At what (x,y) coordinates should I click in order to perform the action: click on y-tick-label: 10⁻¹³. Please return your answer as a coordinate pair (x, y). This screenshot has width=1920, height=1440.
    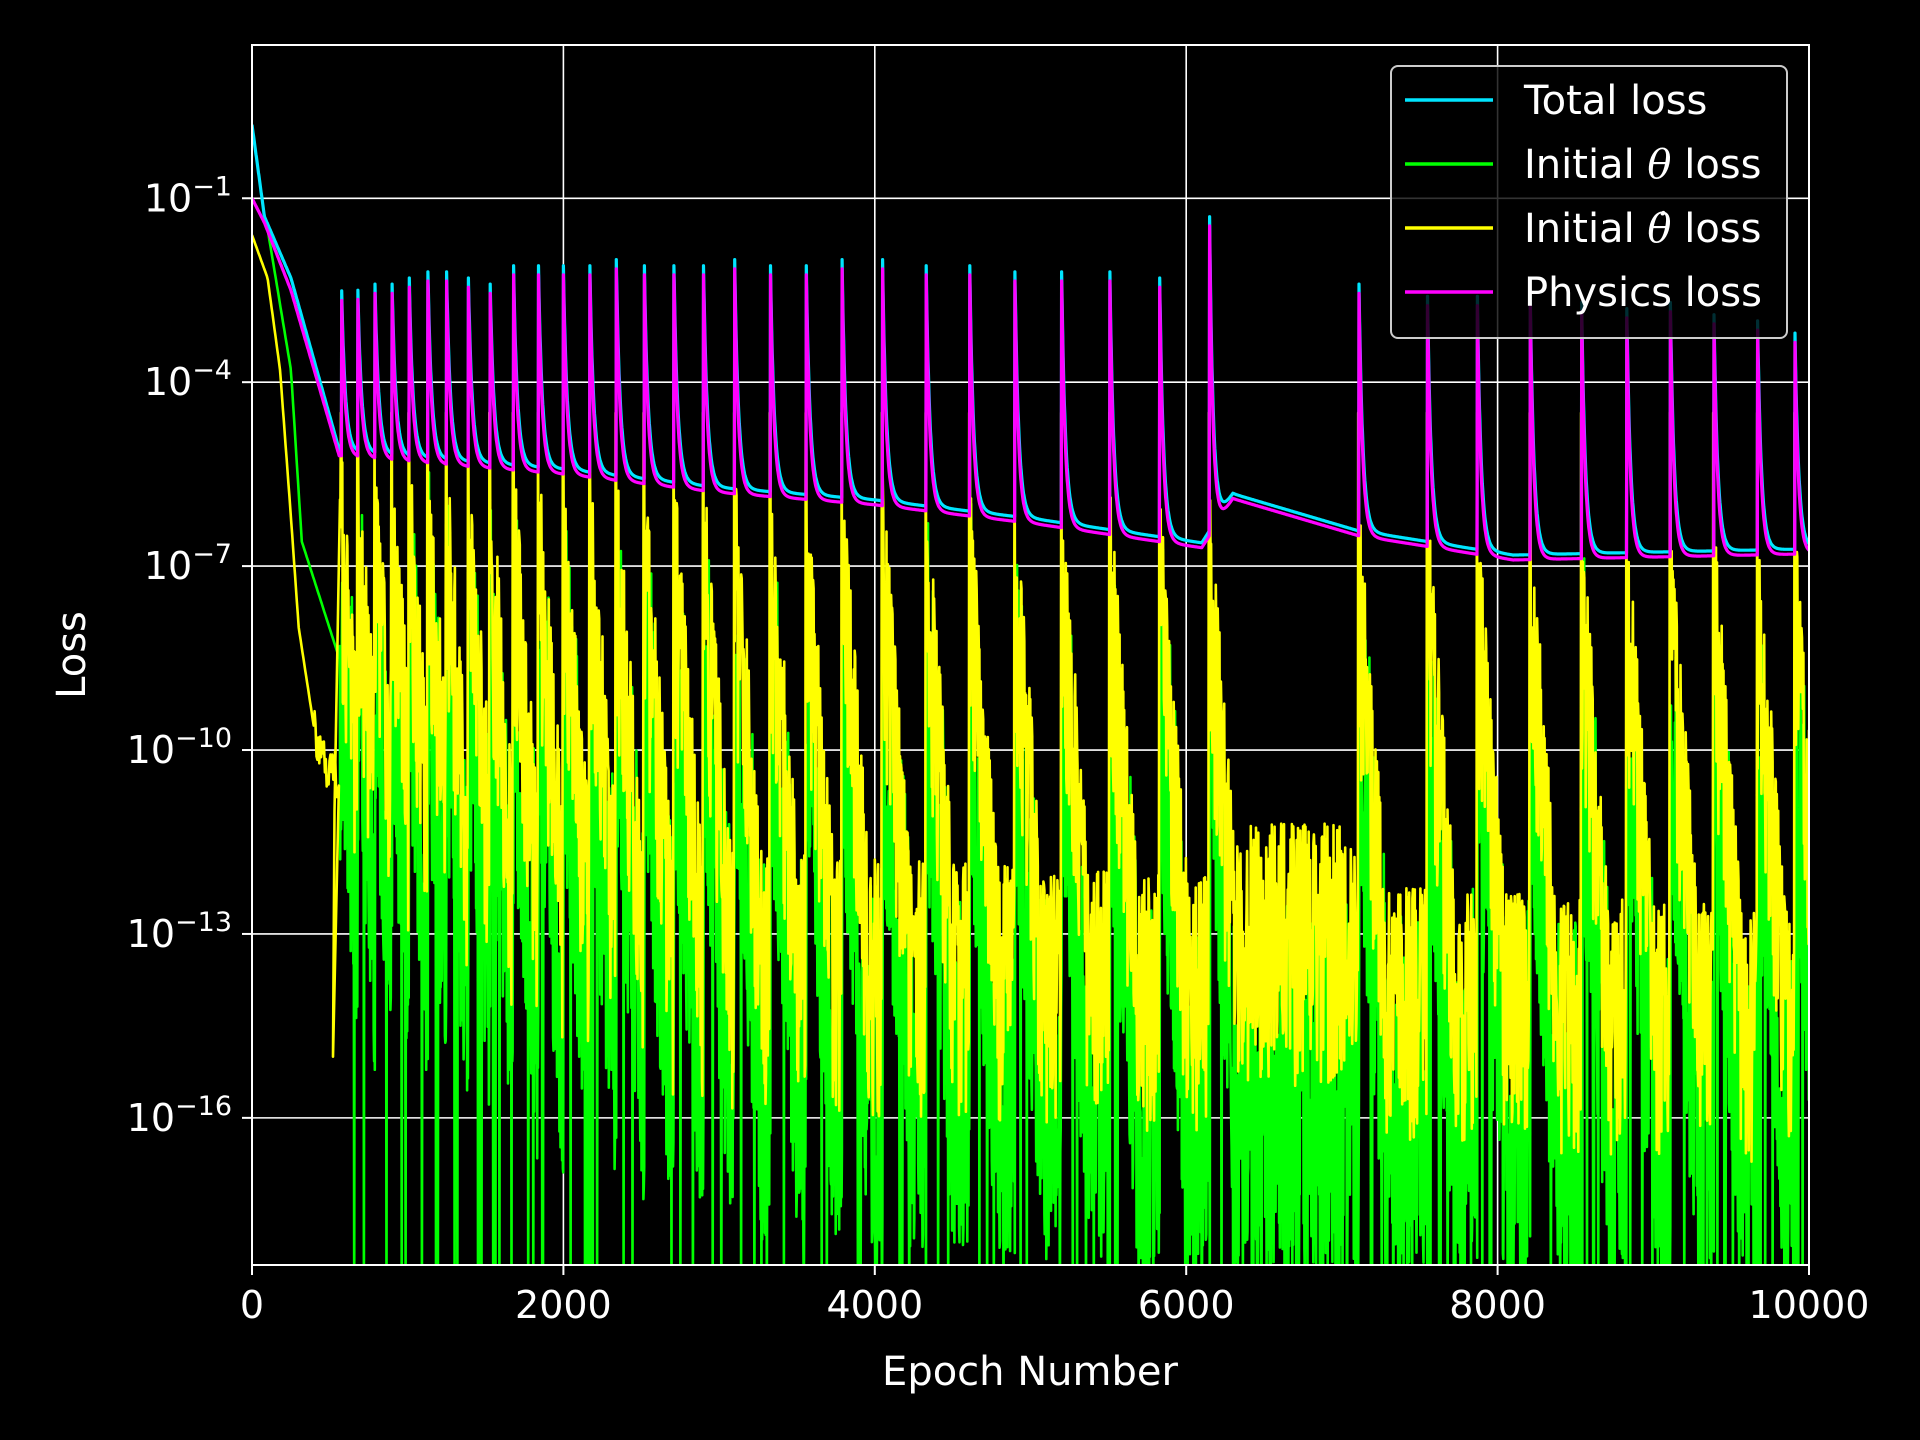
    Looking at the image, I should click on (179, 931).